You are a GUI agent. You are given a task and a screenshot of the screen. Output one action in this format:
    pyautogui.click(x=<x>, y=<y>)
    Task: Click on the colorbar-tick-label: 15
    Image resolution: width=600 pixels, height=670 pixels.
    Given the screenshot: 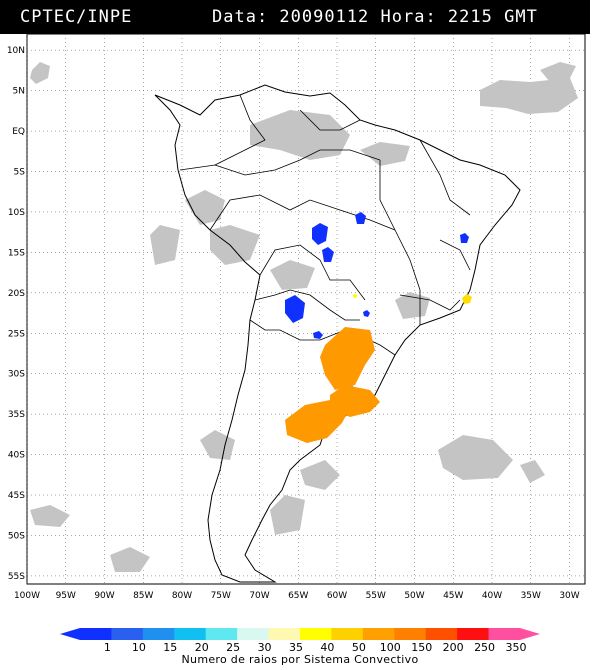 What is the action you would take?
    pyautogui.click(x=170, y=647)
    